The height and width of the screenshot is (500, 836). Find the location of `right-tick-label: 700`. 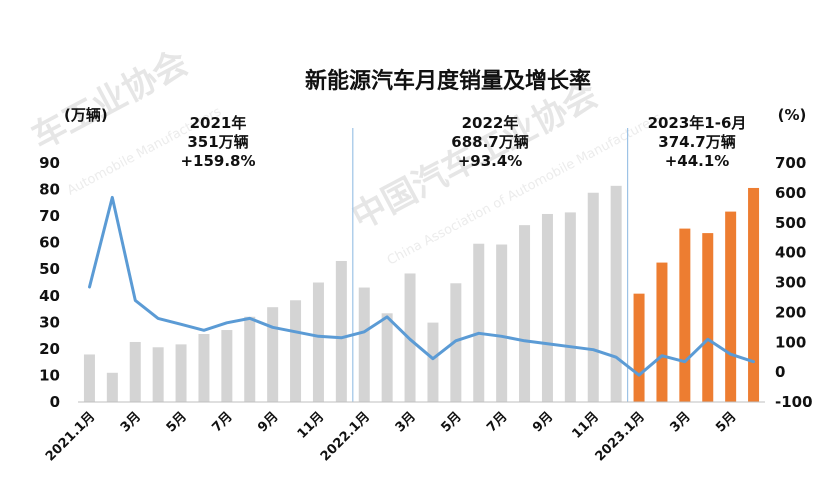

right-tick-label: 700 is located at coordinates (790, 163).